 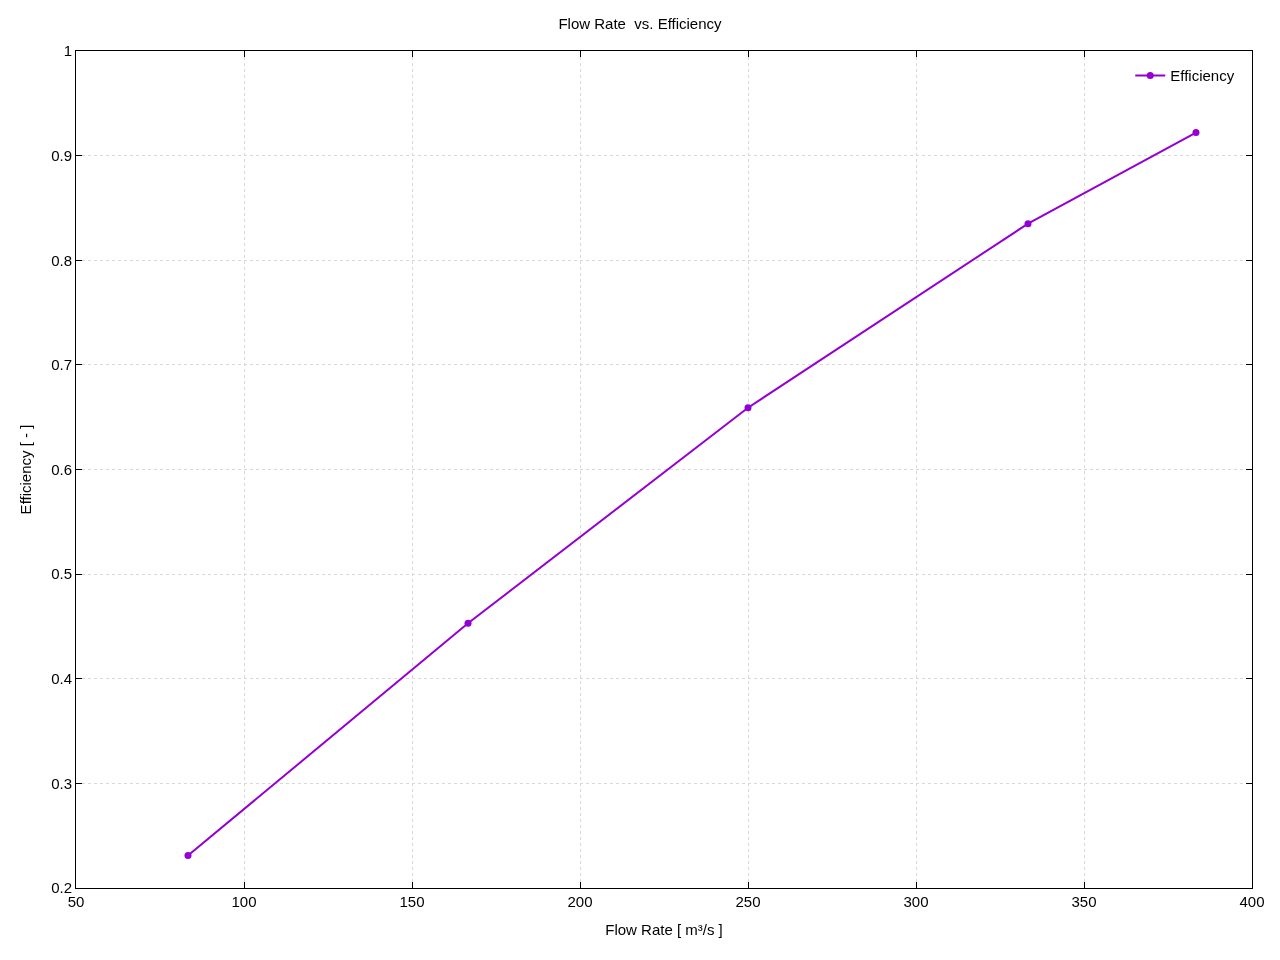 I want to click on y-tick-label: 0.9, so click(x=61, y=155).